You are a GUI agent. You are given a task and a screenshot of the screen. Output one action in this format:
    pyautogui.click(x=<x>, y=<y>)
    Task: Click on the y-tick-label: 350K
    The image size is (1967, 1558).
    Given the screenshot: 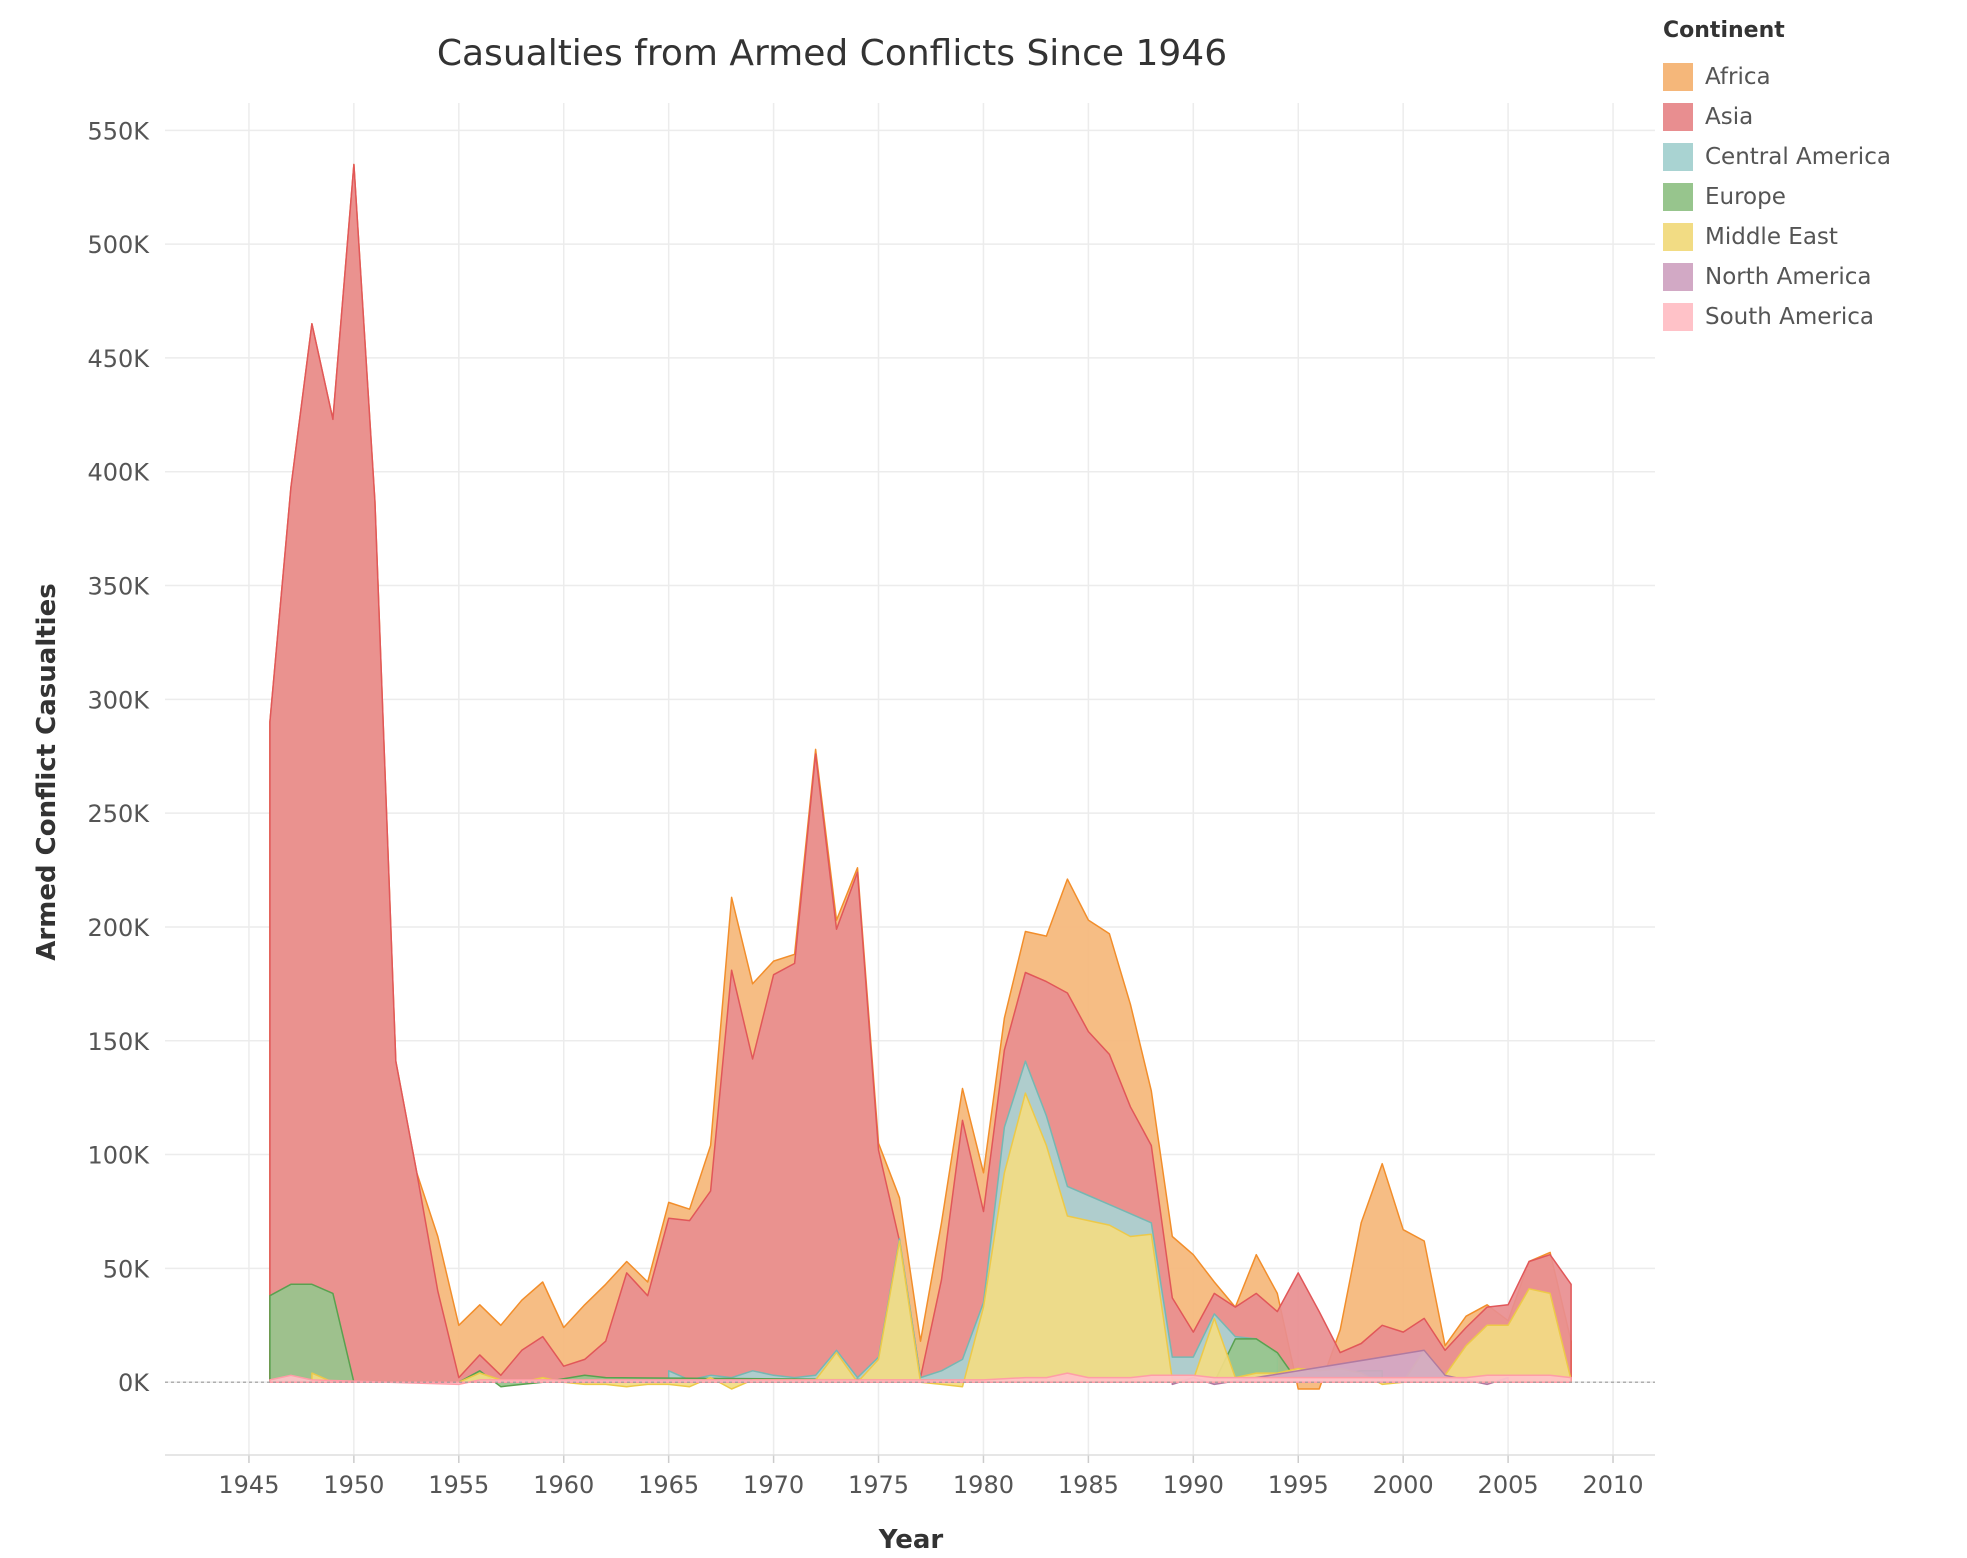 What is the action you would take?
    pyautogui.click(x=118, y=587)
    